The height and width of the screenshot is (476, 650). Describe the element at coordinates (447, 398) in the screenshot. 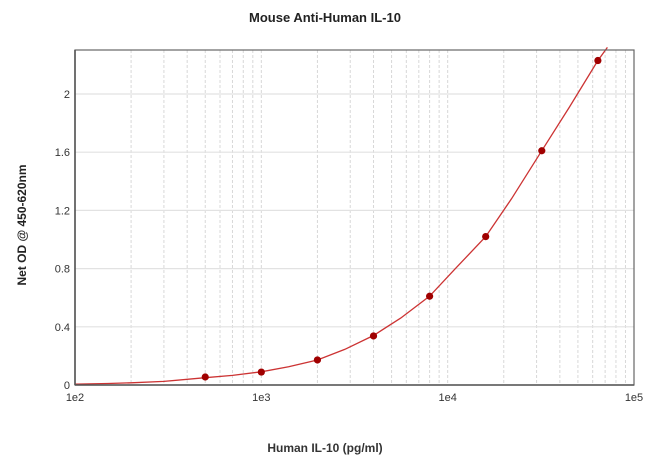

I see `x-tick-label: 1e4` at that location.